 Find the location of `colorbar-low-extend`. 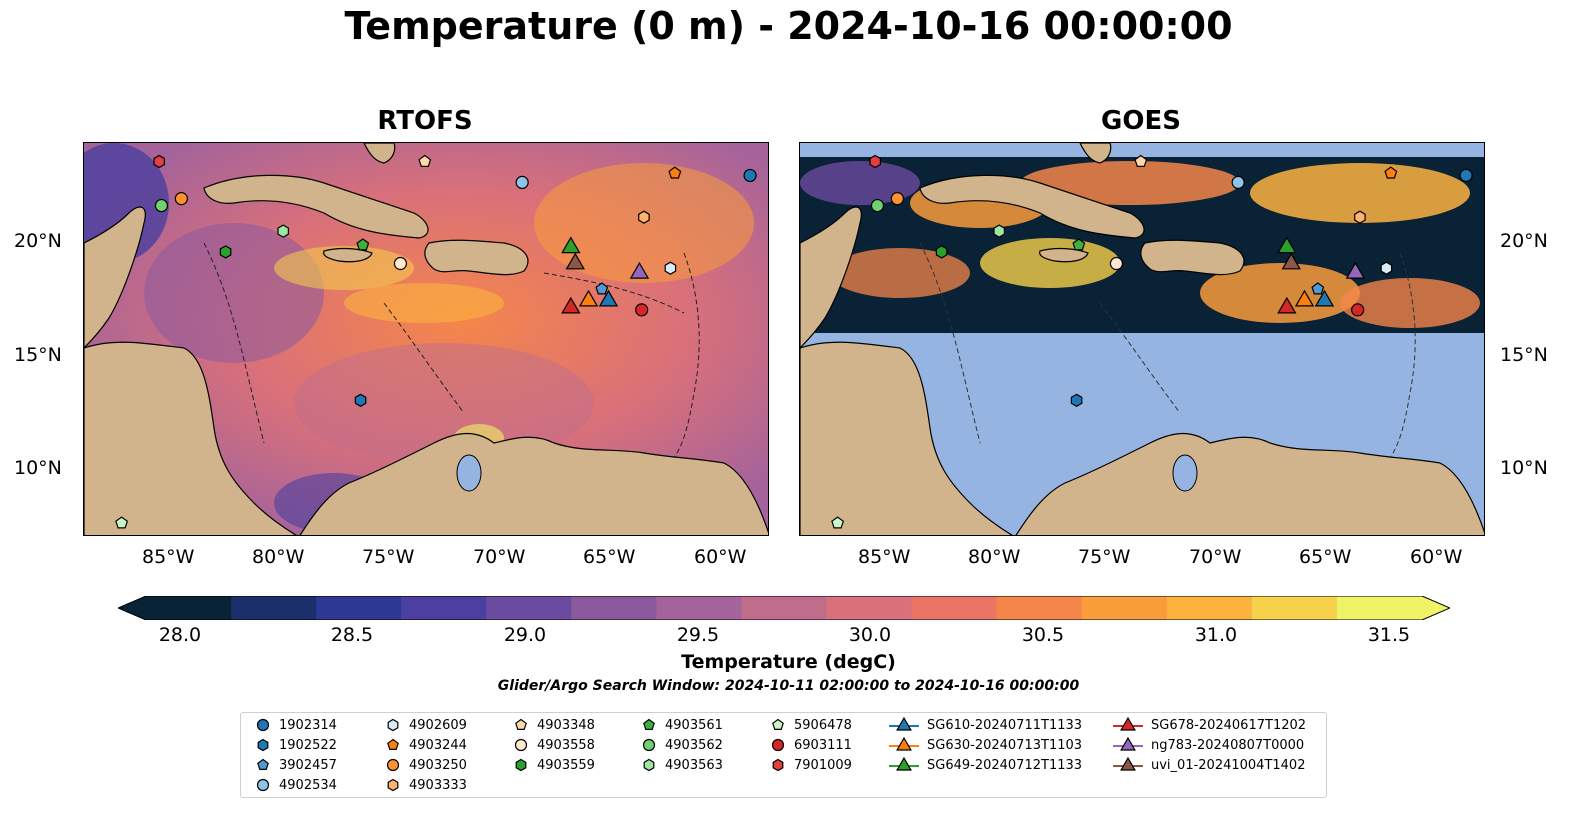

colorbar-low-extend is located at coordinates (132, 608).